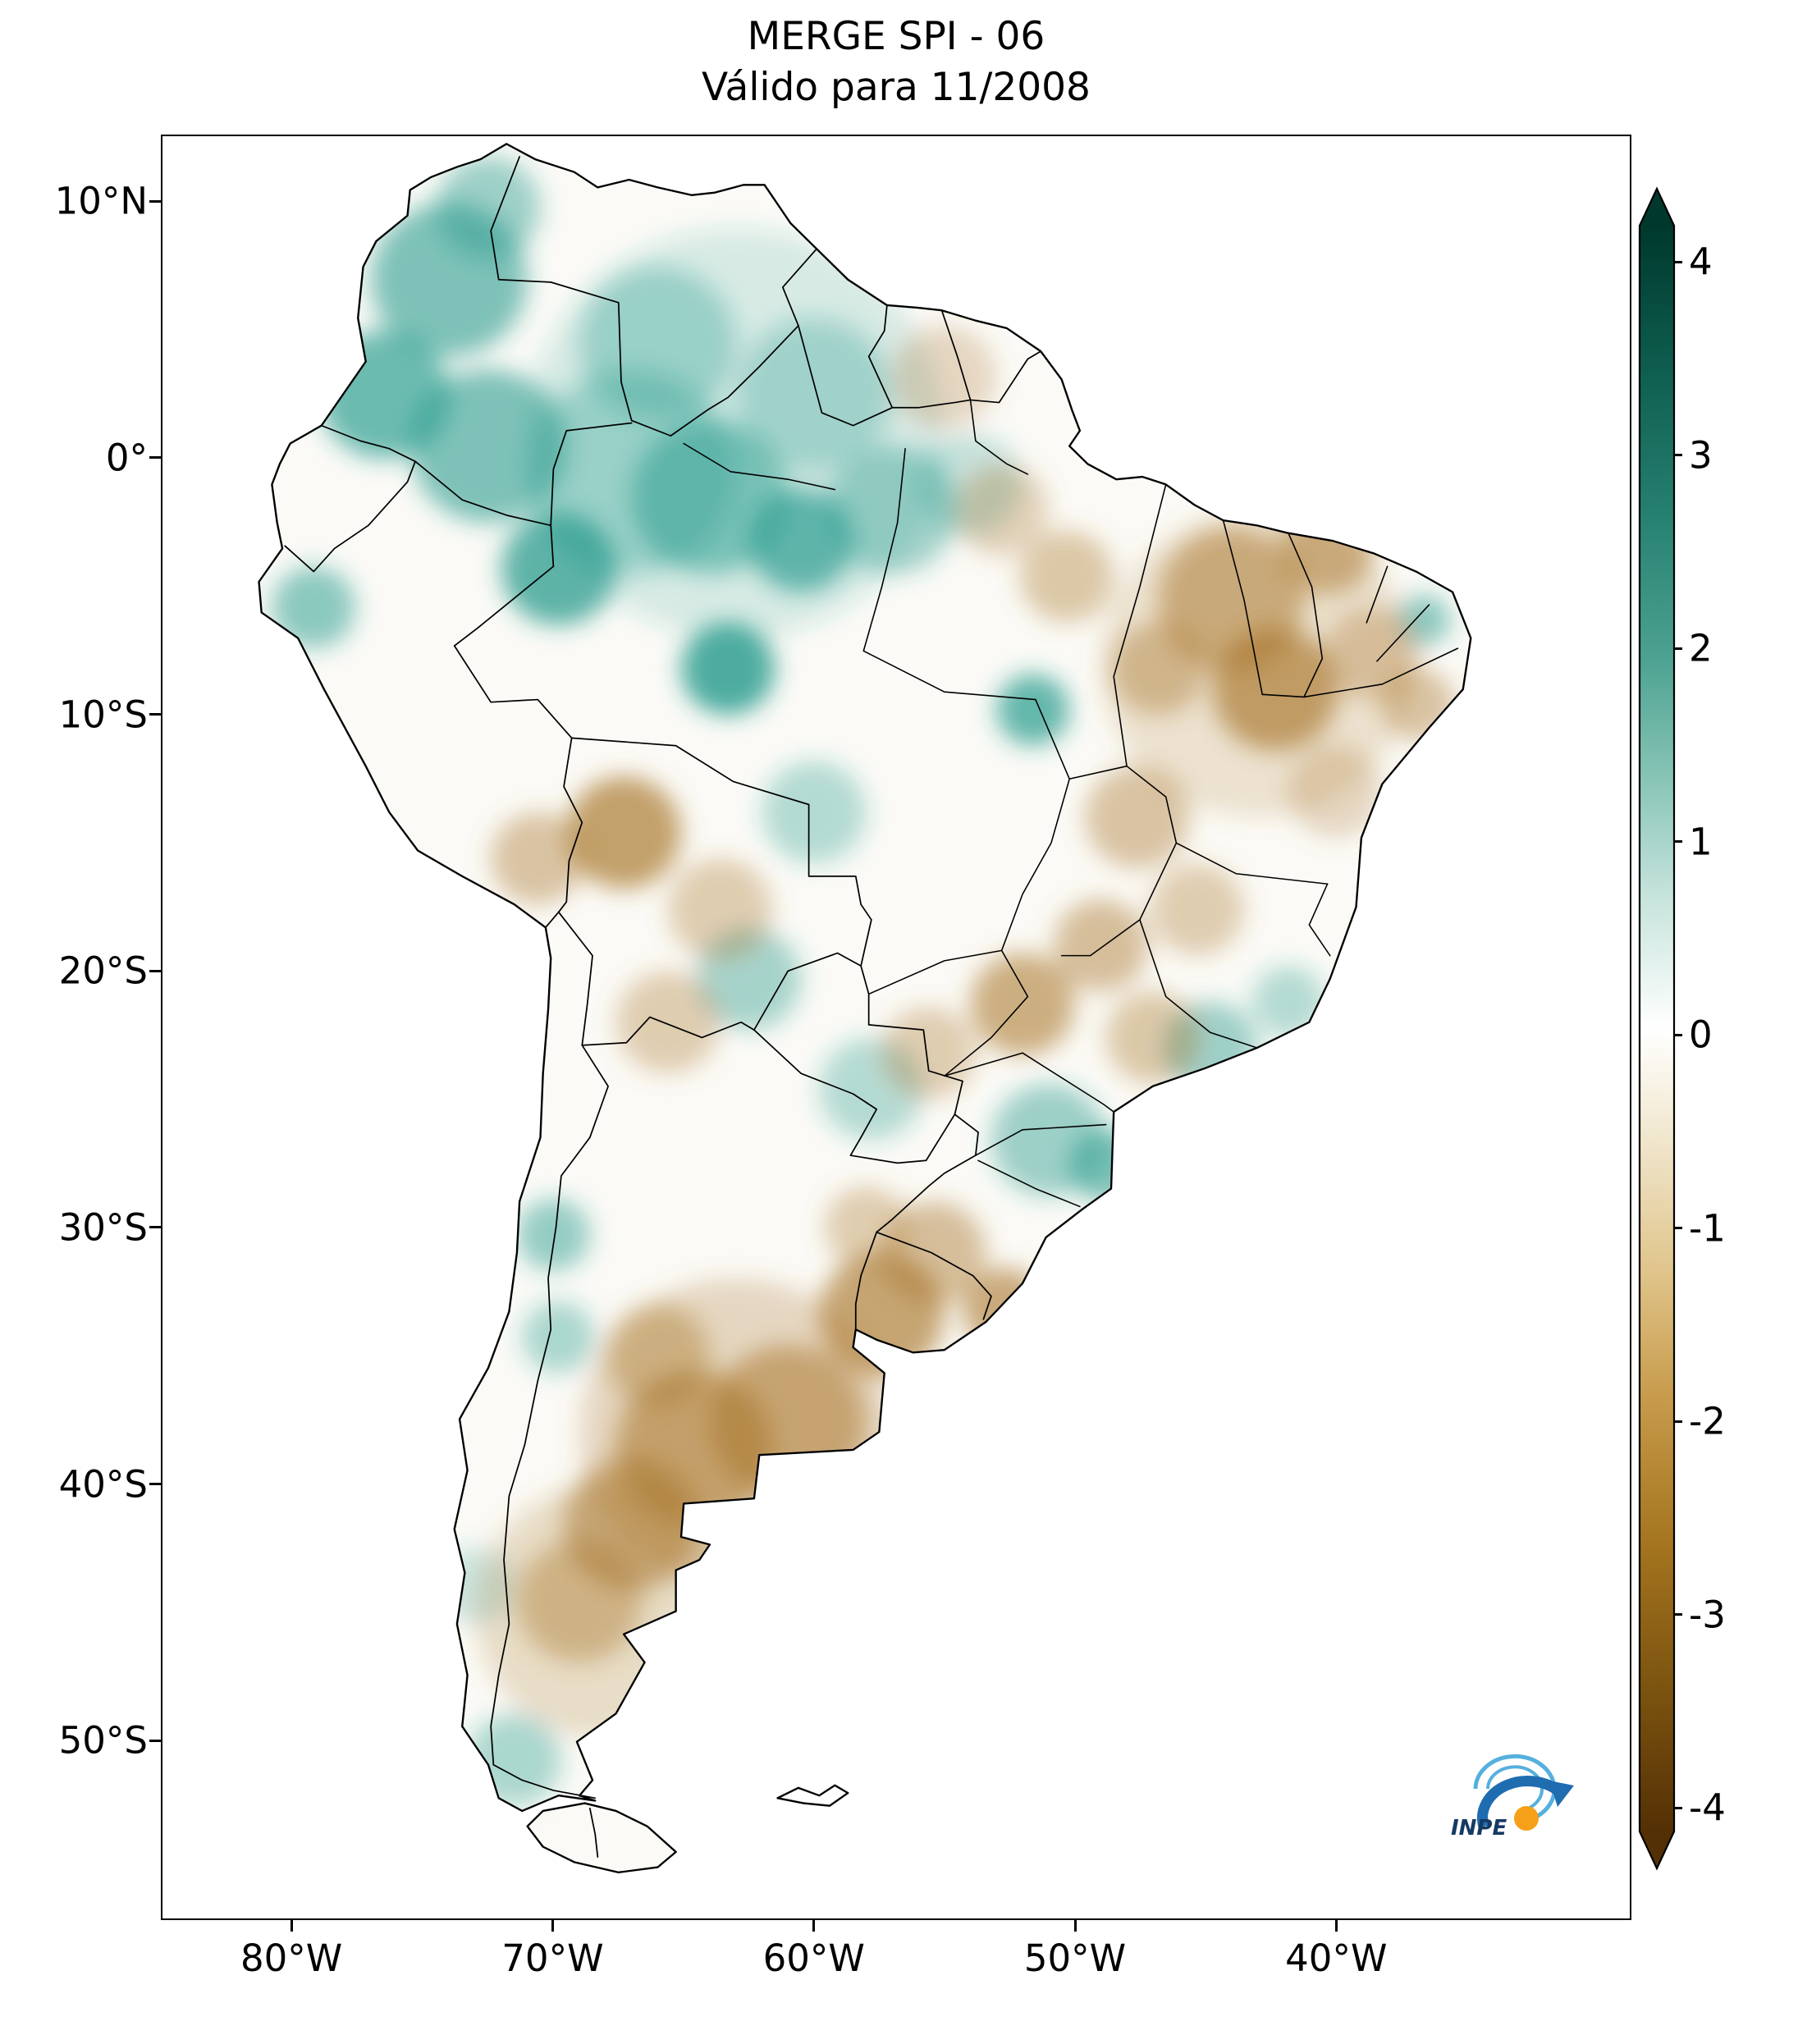 The height and width of the screenshot is (2044, 1798). I want to click on colorbar-top-arrow, so click(1657, 207).